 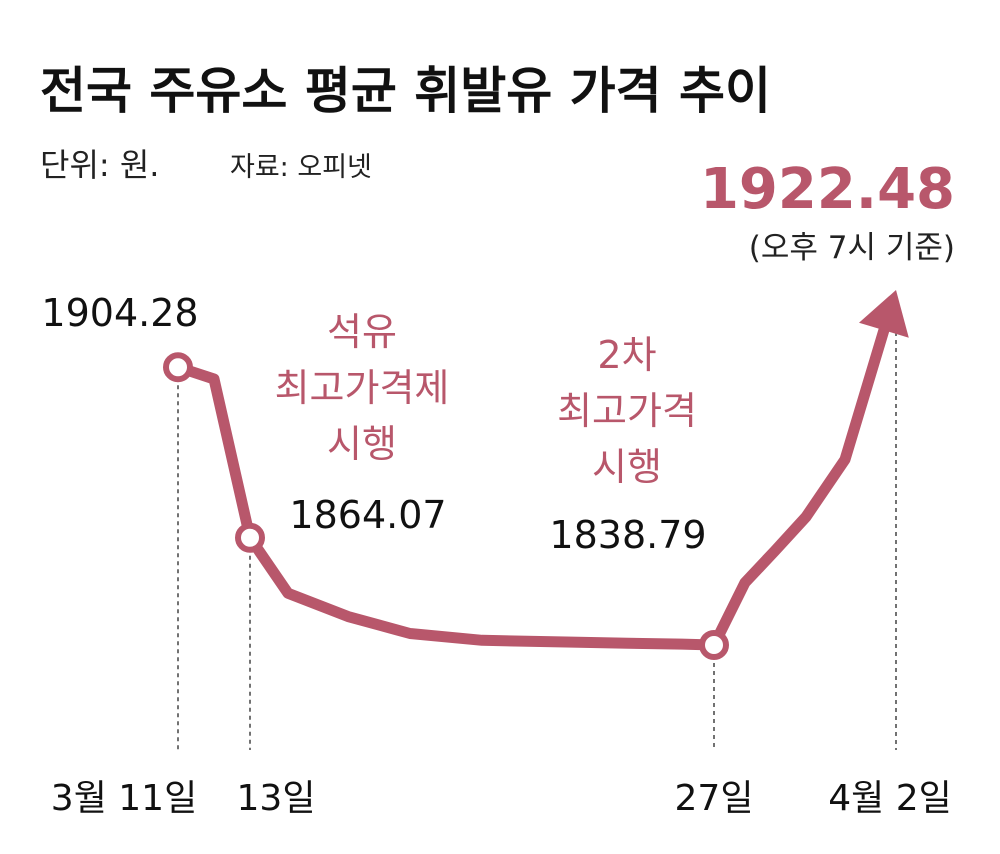 I want to click on annotation-line: 2차, so click(x=626, y=355).